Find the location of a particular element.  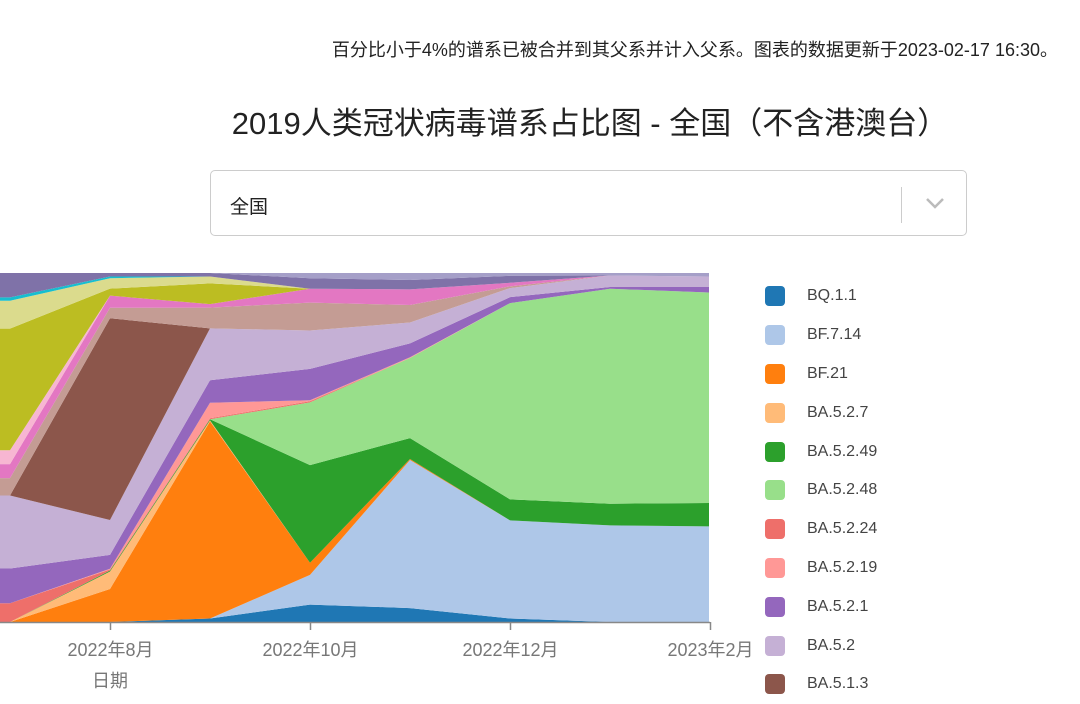

legend-item: BA.5.2 is located at coordinates (821, 645).